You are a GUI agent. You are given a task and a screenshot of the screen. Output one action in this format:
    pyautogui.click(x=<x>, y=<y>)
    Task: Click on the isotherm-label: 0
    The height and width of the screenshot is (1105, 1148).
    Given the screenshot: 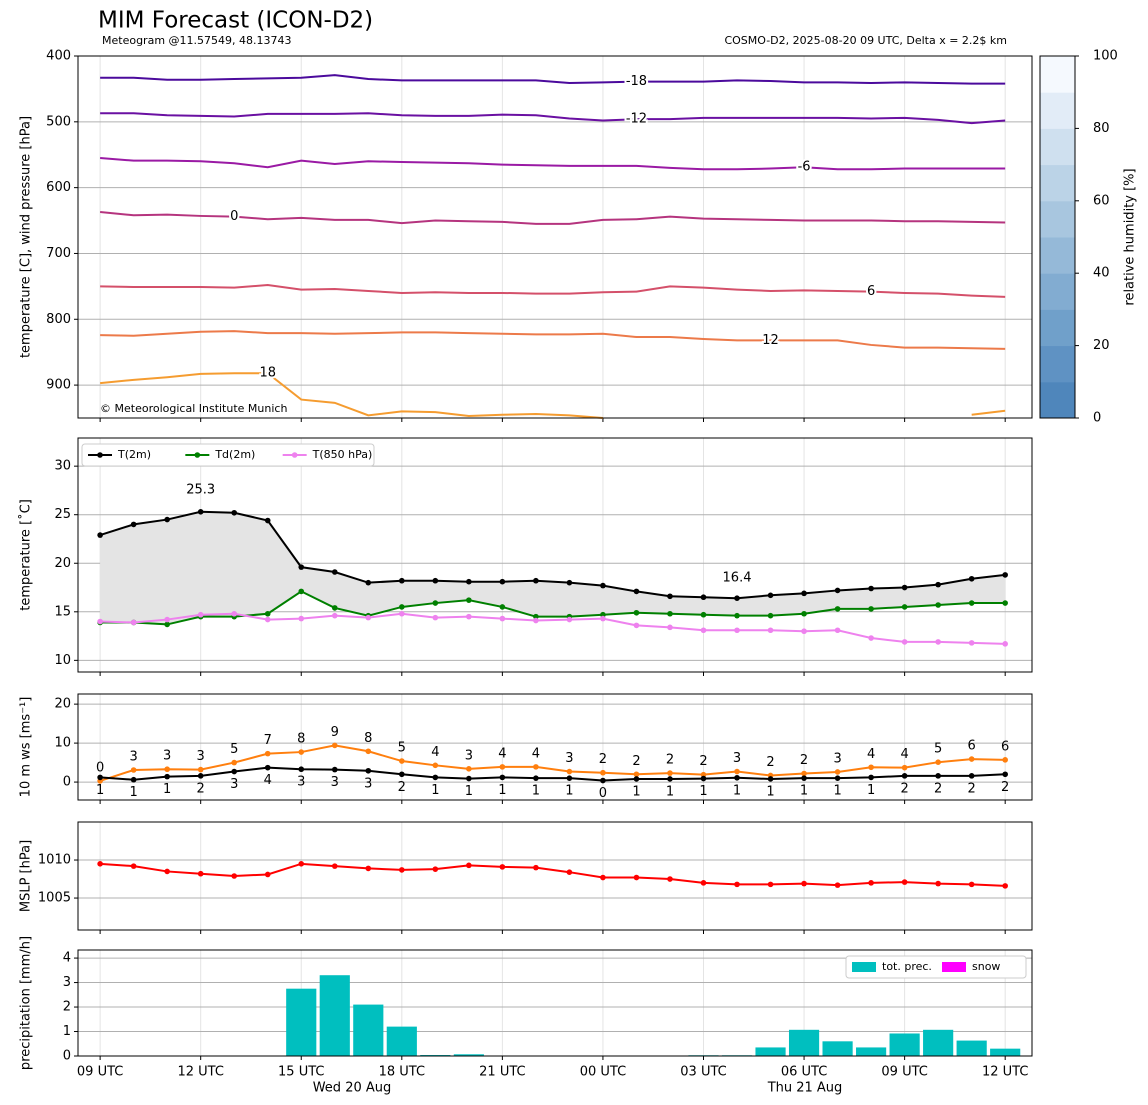 What is the action you would take?
    pyautogui.click(x=234, y=216)
    